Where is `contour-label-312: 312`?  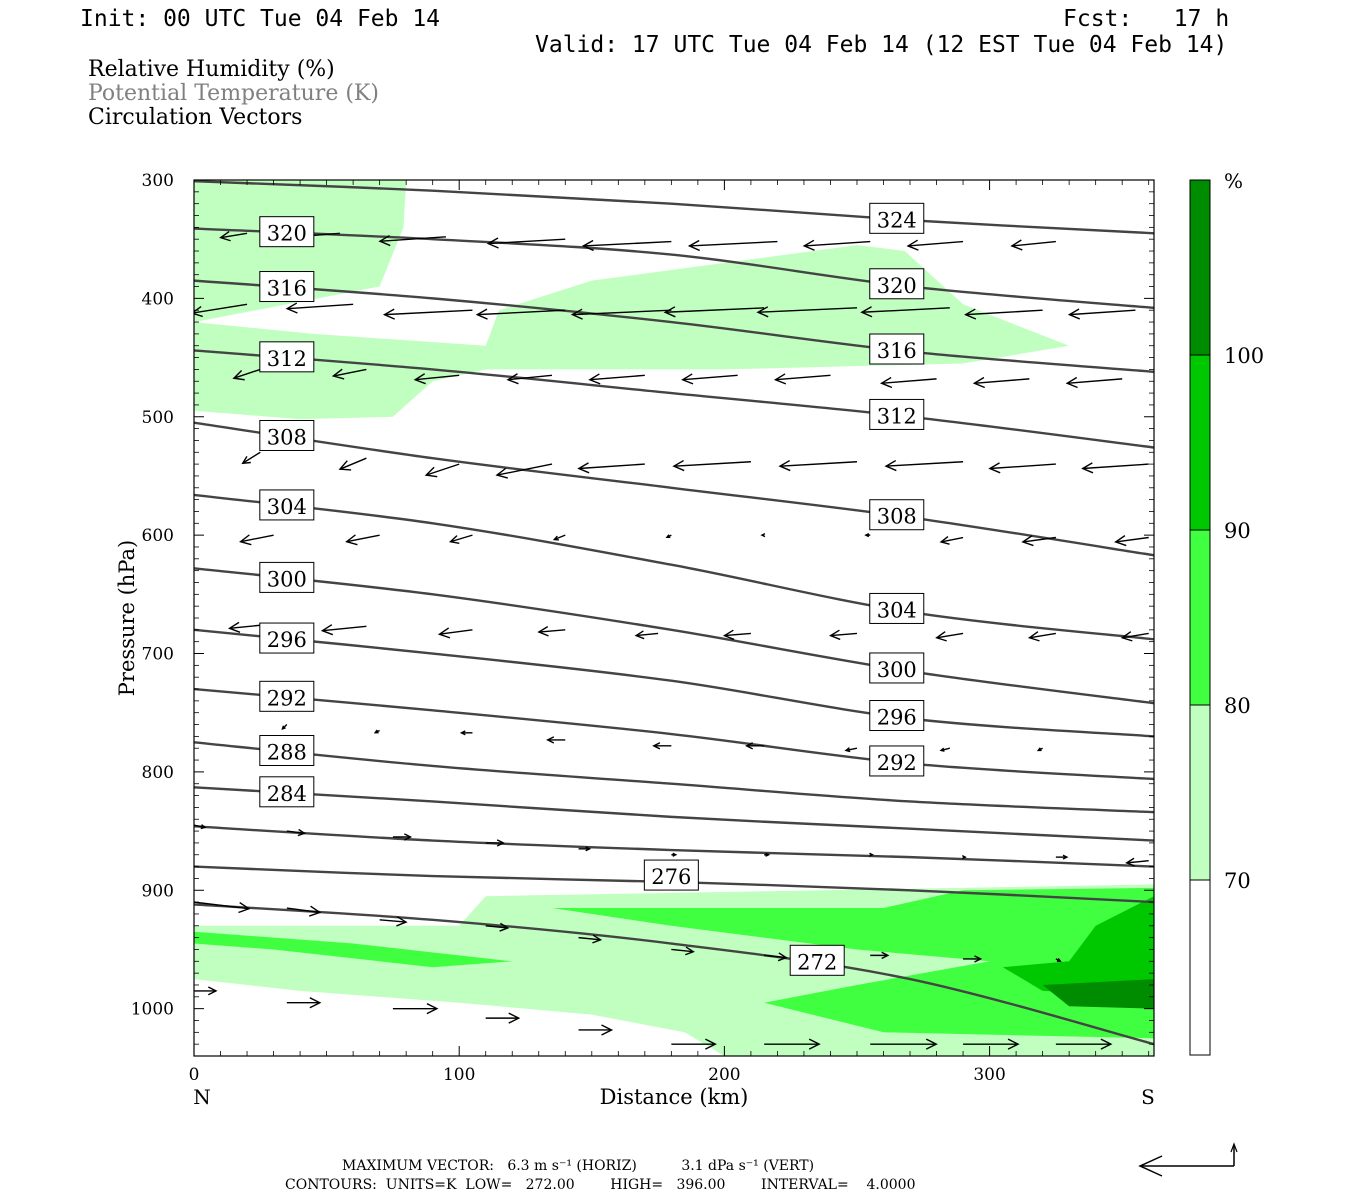 contour-label-312: 312 is located at coordinates (287, 359).